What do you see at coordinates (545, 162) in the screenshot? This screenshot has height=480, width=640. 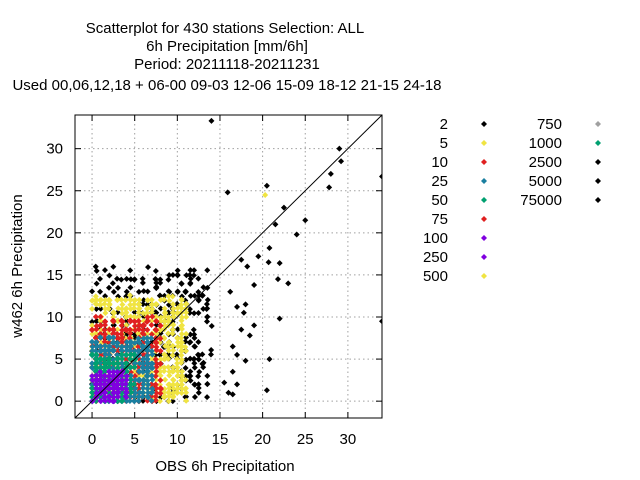 I see `legend-label: 2500` at bounding box center [545, 162].